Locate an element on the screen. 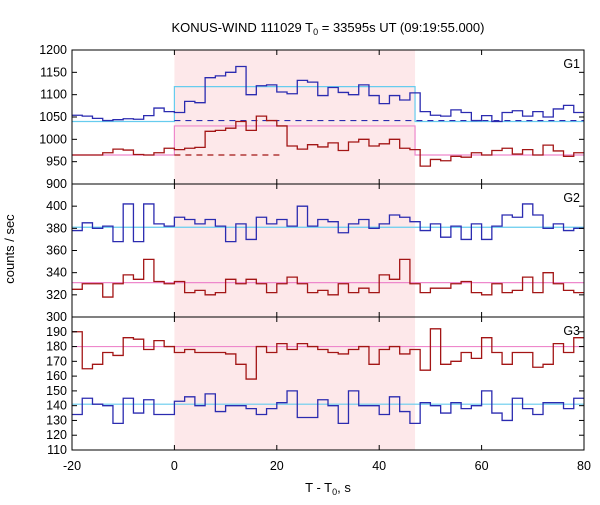 Image resolution: width=600 pixels, height=505 pixels. x-axis-label: T - T0, s is located at coordinates (328, 488).